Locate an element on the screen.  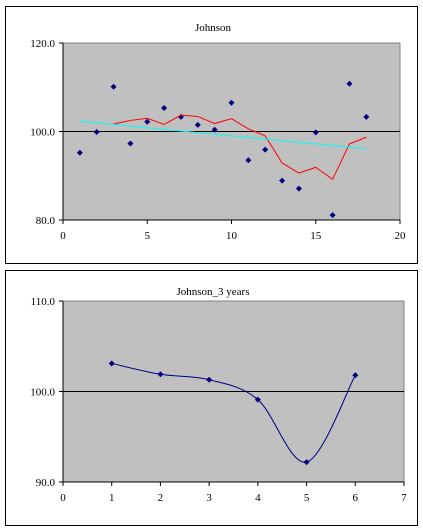
chart-title: Johnson_3 years is located at coordinates (212, 292).